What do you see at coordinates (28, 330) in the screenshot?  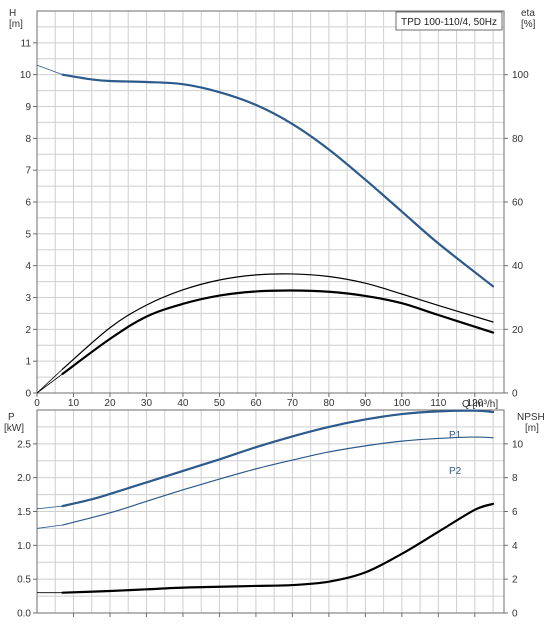 I see `y-tick-label: 2` at bounding box center [28, 330].